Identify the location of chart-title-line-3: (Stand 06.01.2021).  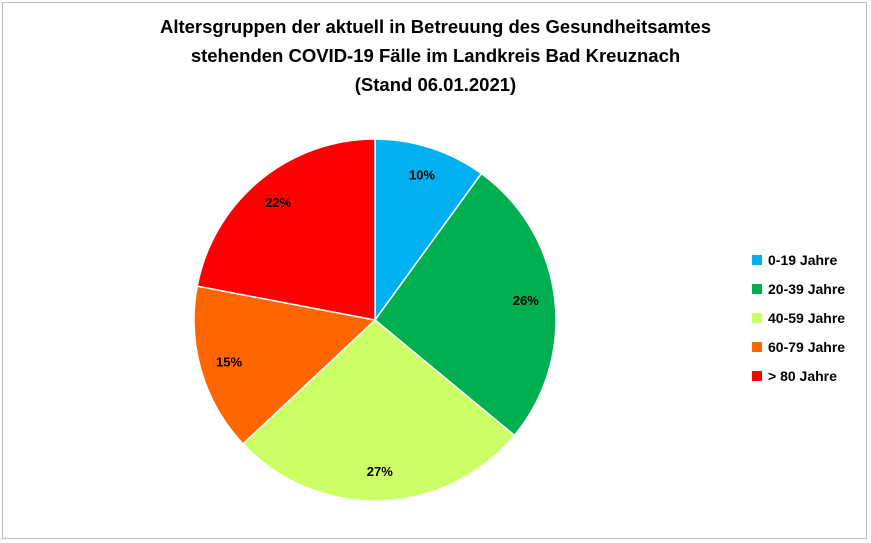
(435, 84).